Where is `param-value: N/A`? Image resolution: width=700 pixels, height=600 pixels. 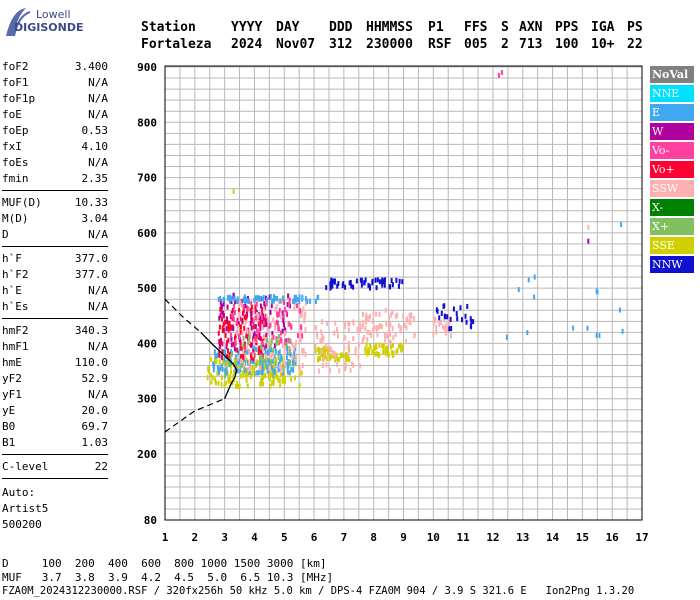 param-value: N/A is located at coordinates (98, 114).